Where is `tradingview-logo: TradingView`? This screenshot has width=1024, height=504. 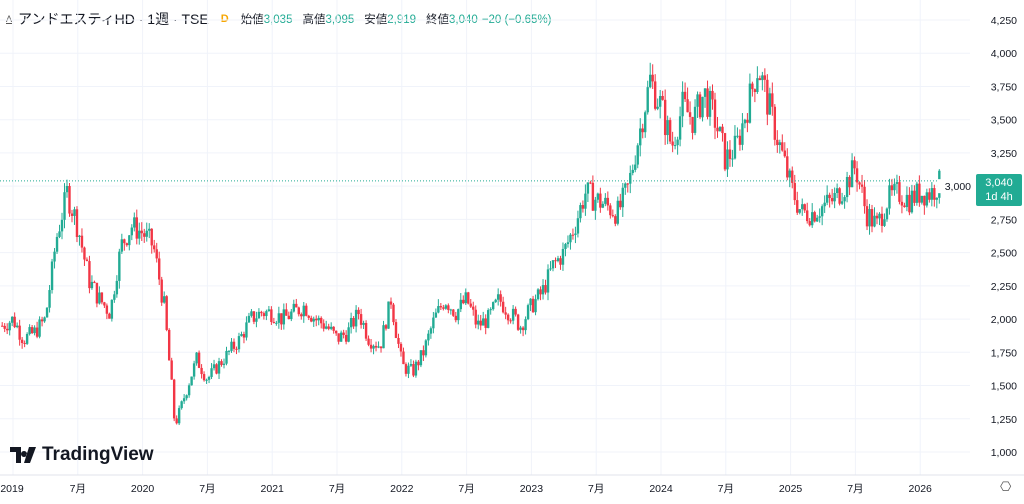
tradingview-logo: TradingView is located at coordinates (82, 455).